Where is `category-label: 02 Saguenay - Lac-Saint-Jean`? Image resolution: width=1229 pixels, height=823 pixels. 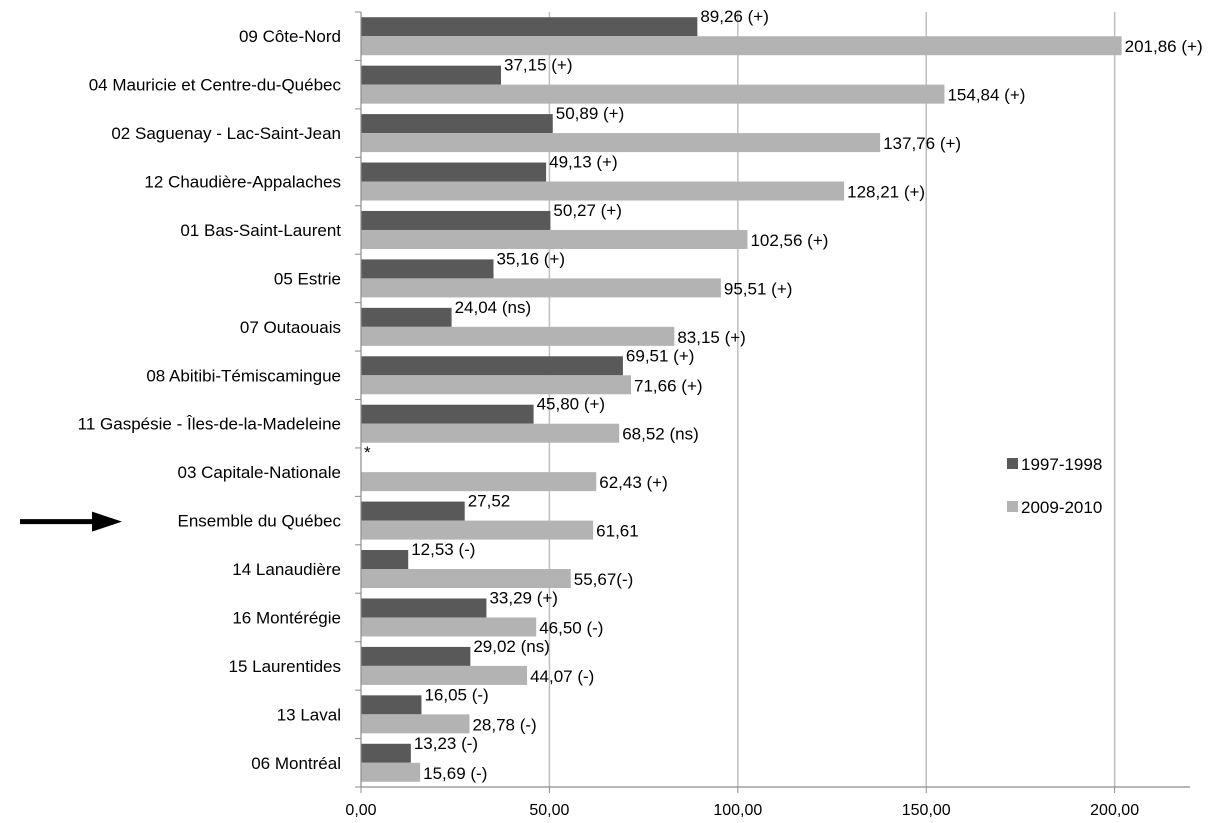 category-label: 02 Saguenay - Lac-Saint-Jean is located at coordinates (226, 133).